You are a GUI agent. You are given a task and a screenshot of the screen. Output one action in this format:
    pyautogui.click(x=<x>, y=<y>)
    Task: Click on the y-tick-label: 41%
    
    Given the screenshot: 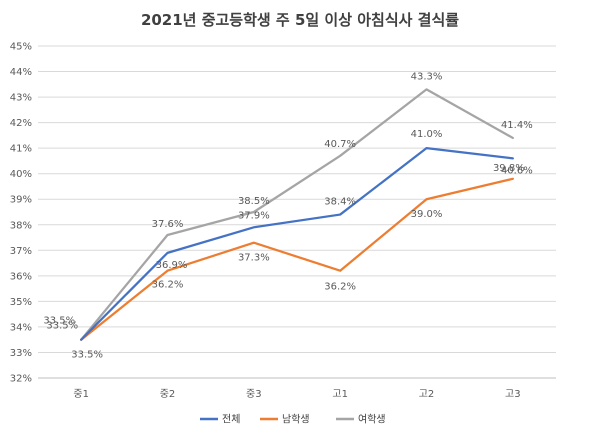 What is the action you would take?
    pyautogui.click(x=21, y=149)
    